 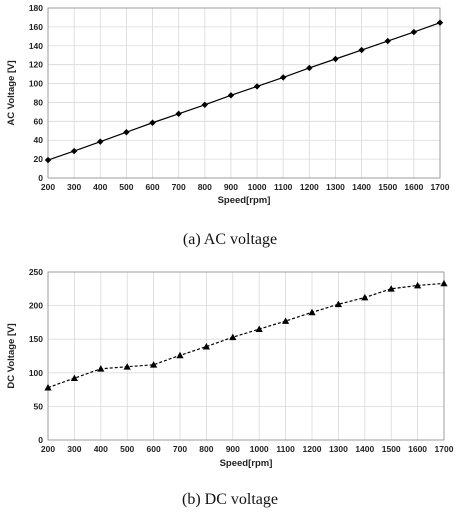 What do you see at coordinates (36, 8) in the screenshot?
I see `y-tick-label: 180` at bounding box center [36, 8].